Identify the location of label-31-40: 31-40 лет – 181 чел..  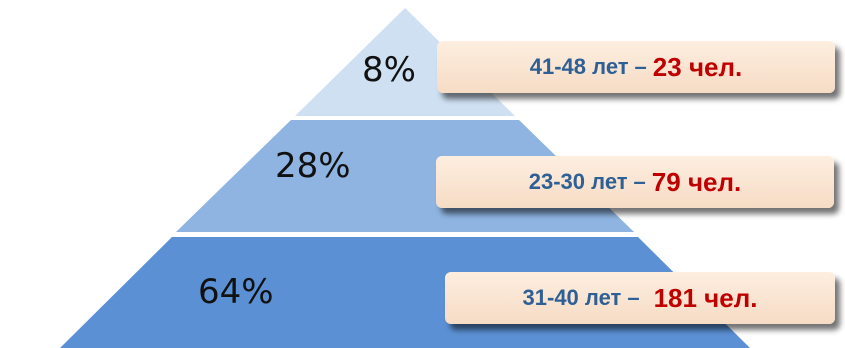
(640, 298).